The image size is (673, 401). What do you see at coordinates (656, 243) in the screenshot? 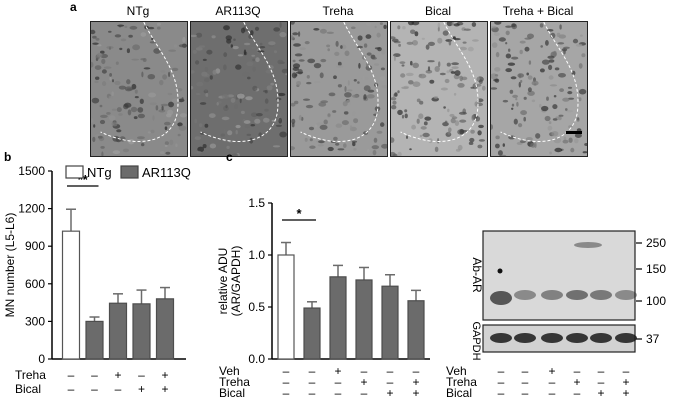
I see `marker-label: 250` at bounding box center [656, 243].